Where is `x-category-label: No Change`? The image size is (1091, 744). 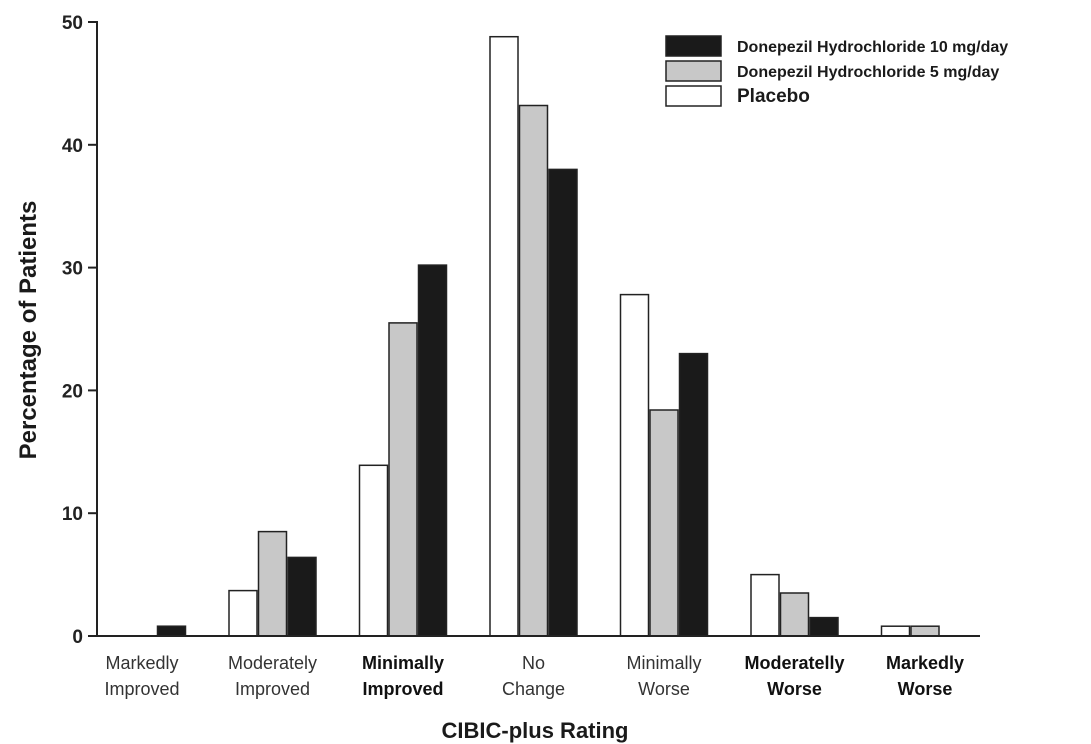 x-category-label: No Change is located at coordinates (533, 676).